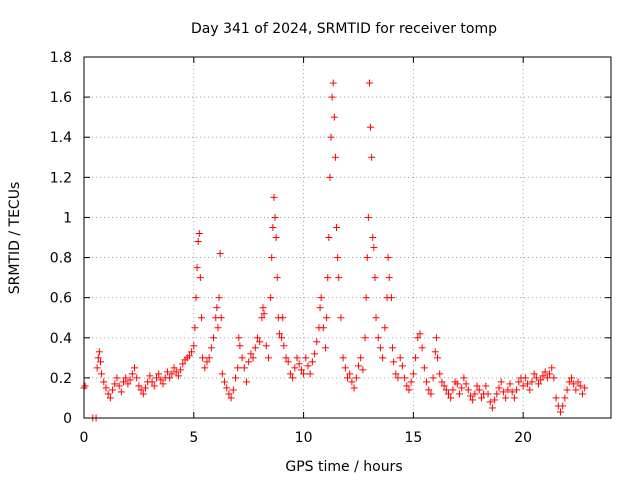 Image resolution: width=640 pixels, height=480 pixels. What do you see at coordinates (343, 467) in the screenshot?
I see `x-axis-title: GPS time / hours` at bounding box center [343, 467].